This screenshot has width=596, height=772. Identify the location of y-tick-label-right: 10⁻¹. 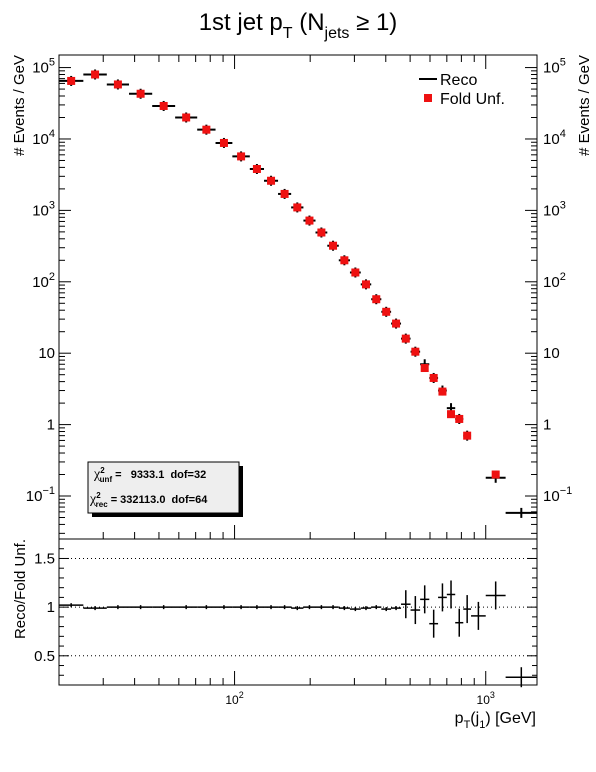
(557, 495).